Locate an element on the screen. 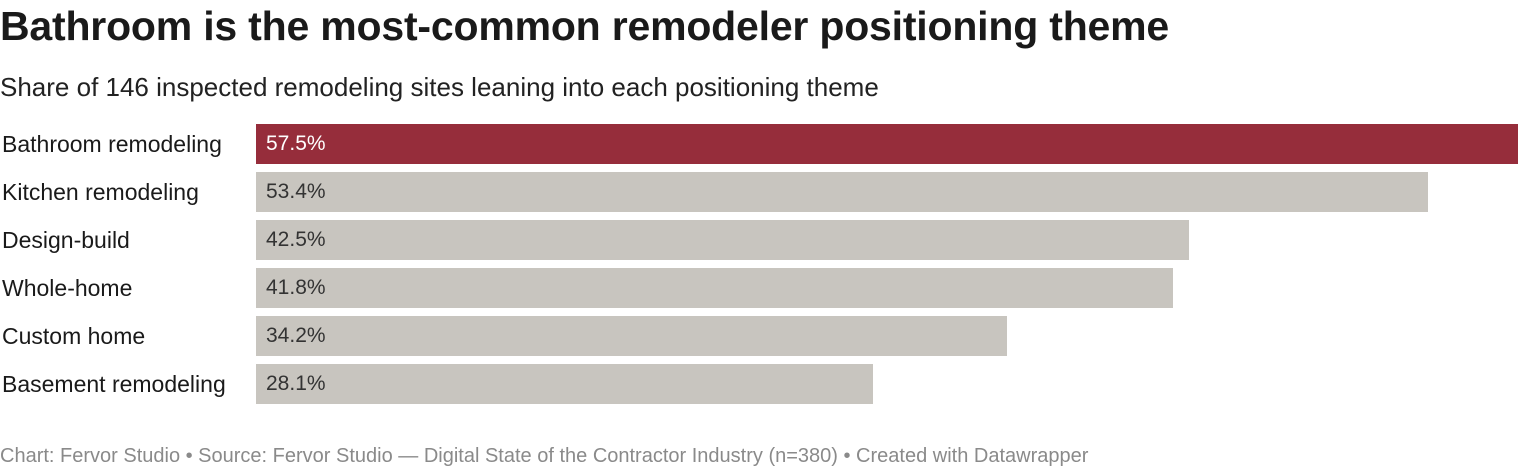 This screenshot has width=1520, height=470. bar-row: Custom home 34.2% is located at coordinates (760, 336).